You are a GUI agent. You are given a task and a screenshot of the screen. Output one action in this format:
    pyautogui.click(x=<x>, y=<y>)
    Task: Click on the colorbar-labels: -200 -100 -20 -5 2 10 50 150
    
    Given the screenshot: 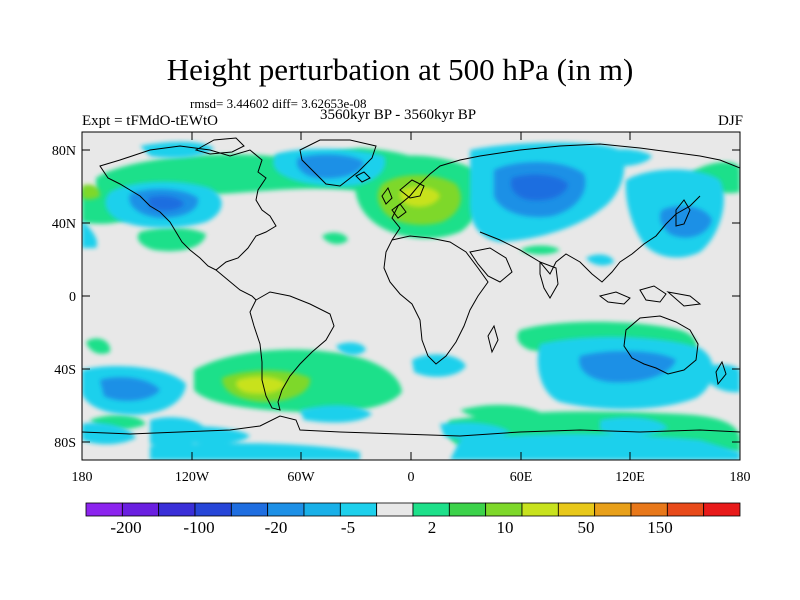 What is the action you would take?
    pyautogui.click(x=391, y=527)
    